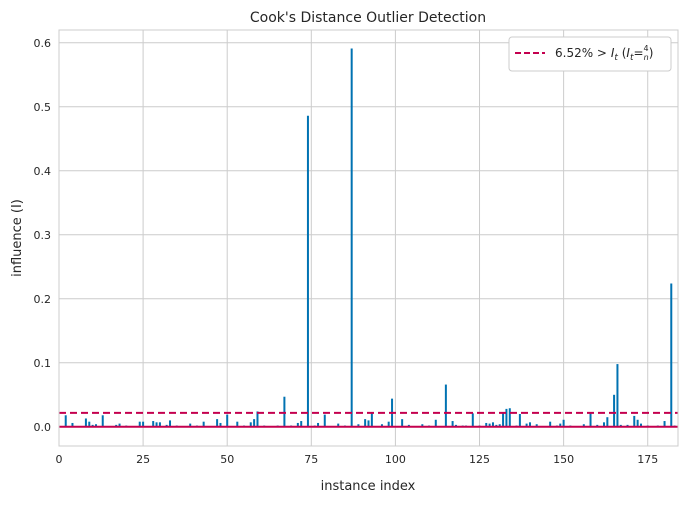  Describe the element at coordinates (43, 427) in the screenshot. I see `y-tick-label: 0.0` at that location.